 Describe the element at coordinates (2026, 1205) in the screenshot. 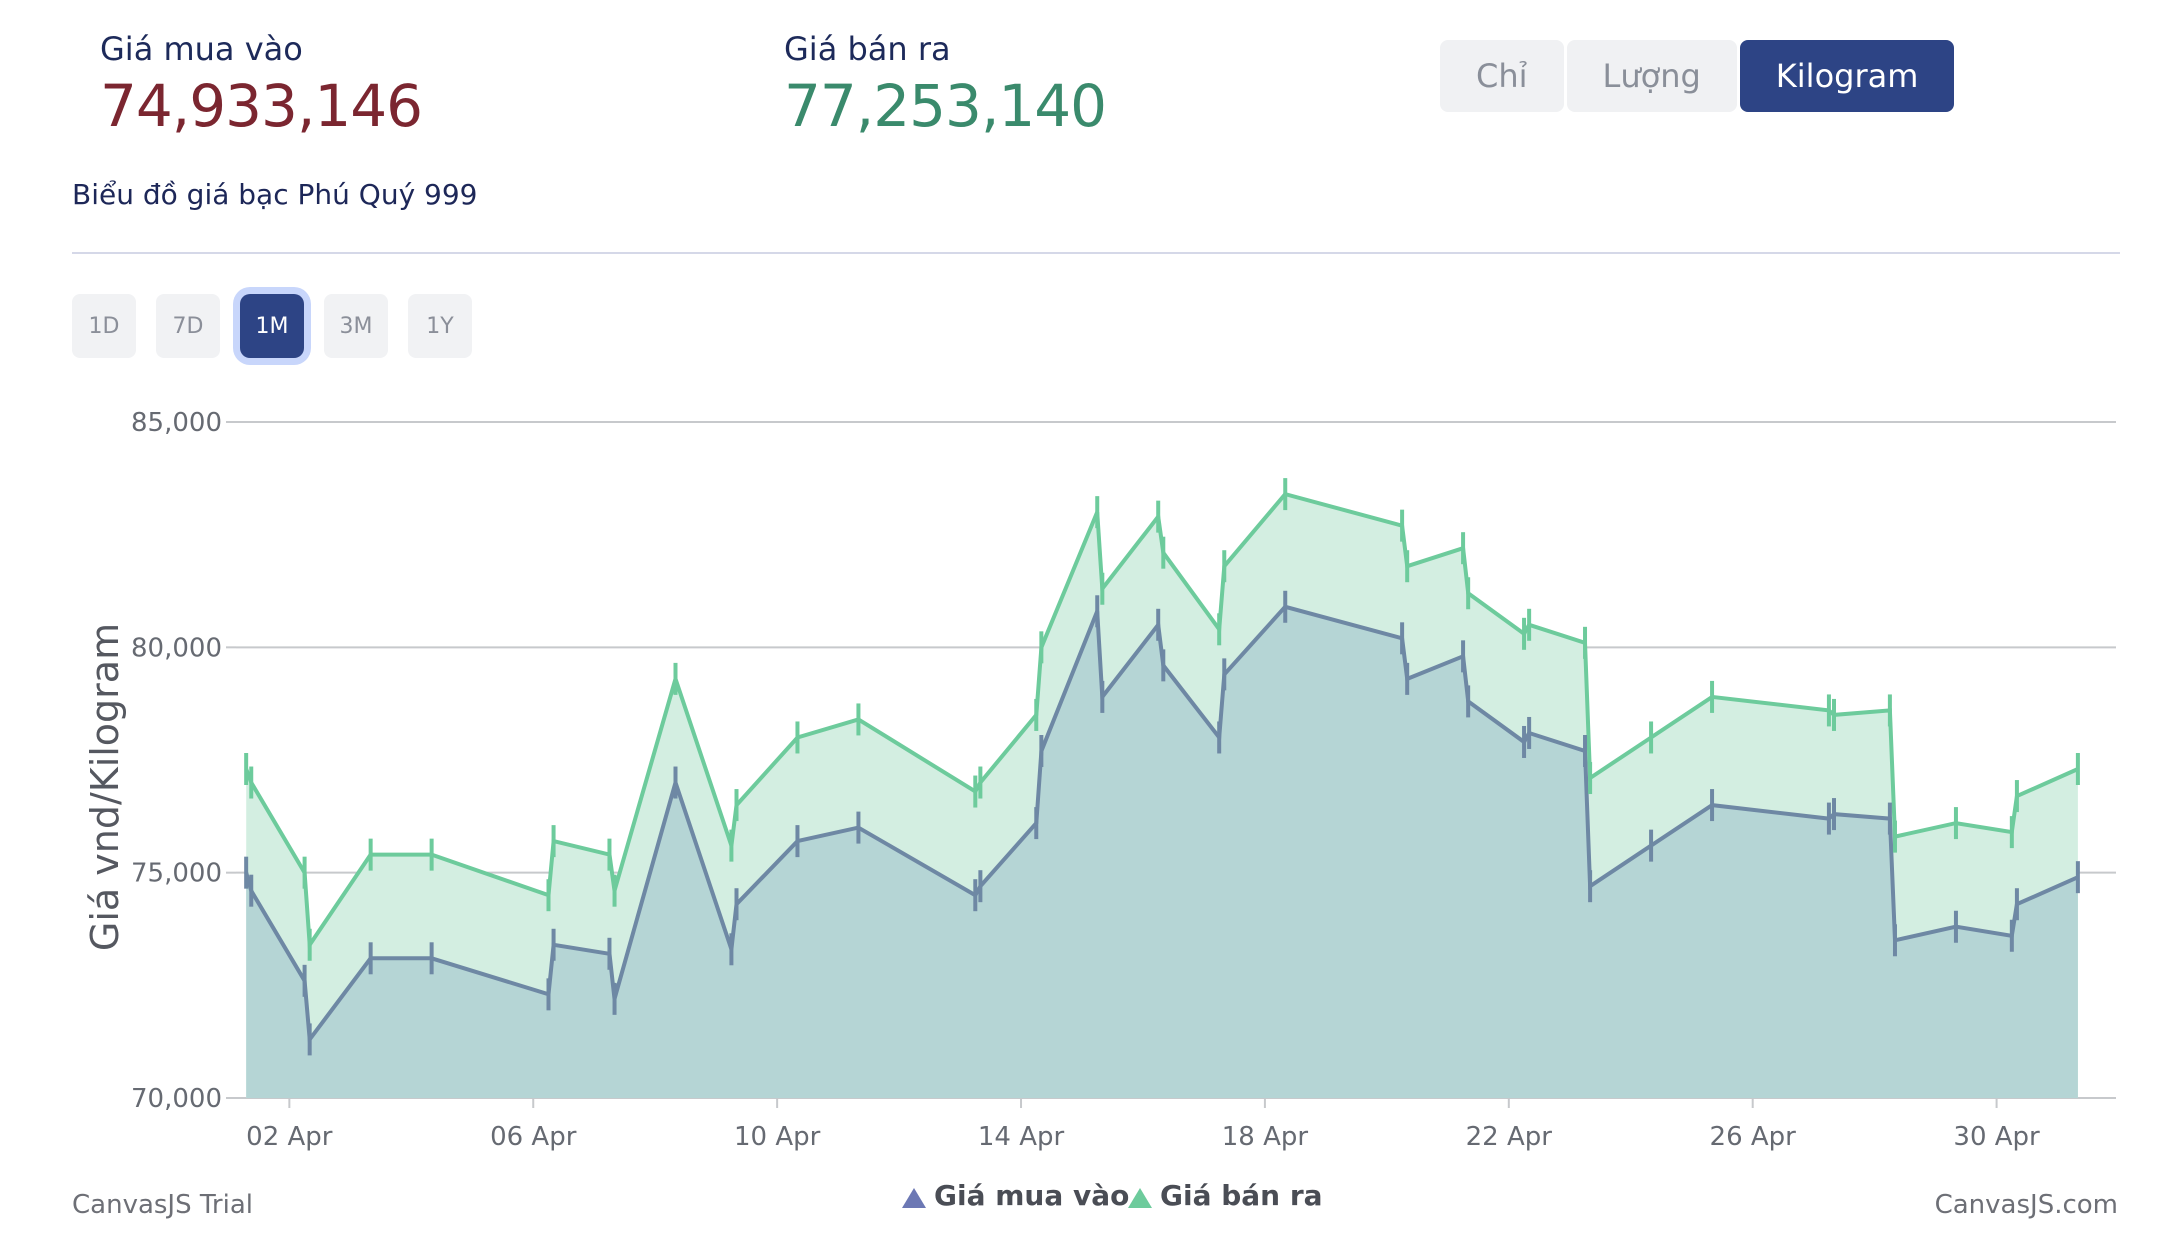

I see `credit-canvasjs: CanvasJS.com` at that location.